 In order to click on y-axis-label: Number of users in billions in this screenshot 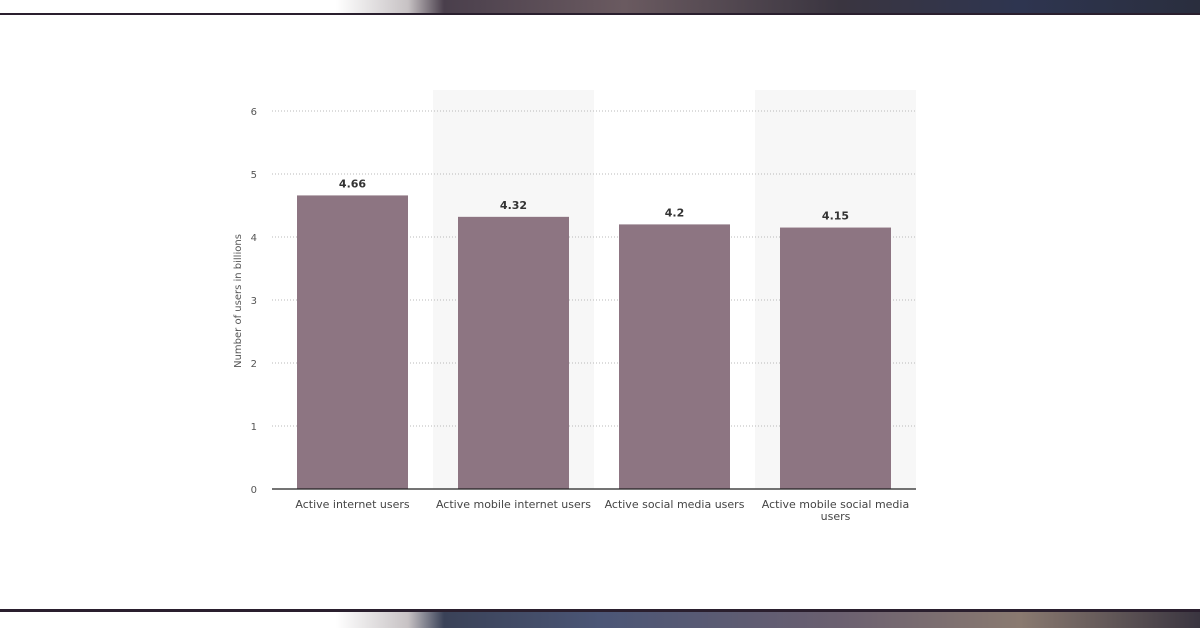, I will do `click(238, 301)`.